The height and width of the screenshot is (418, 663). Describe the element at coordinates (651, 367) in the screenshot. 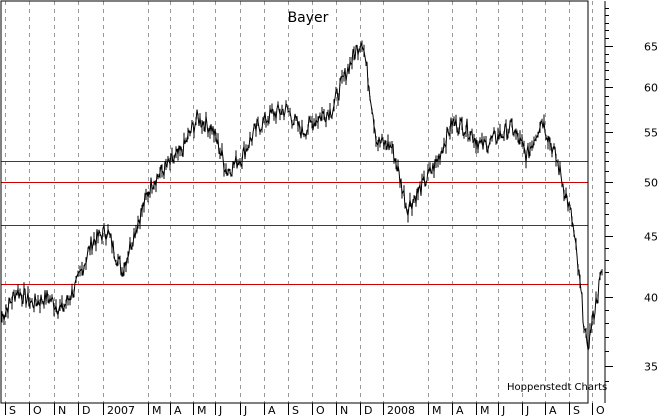

I see `y-tick-label: 35` at that location.